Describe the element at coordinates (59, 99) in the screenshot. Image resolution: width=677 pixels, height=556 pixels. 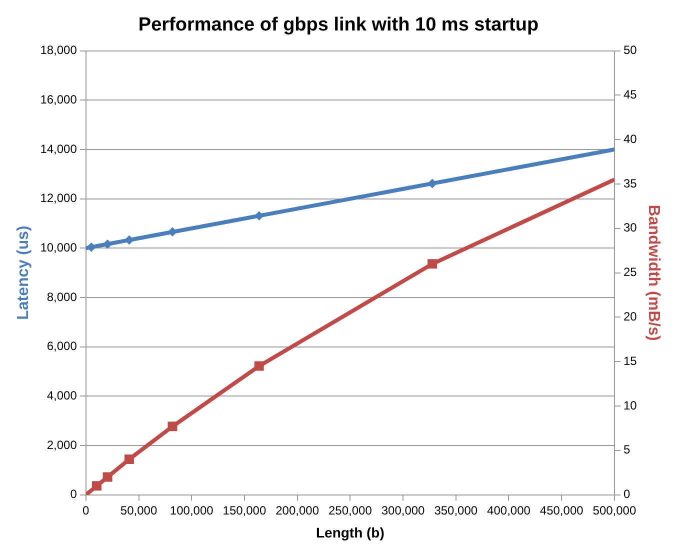
I see `y-tick-label: 16,000` at that location.